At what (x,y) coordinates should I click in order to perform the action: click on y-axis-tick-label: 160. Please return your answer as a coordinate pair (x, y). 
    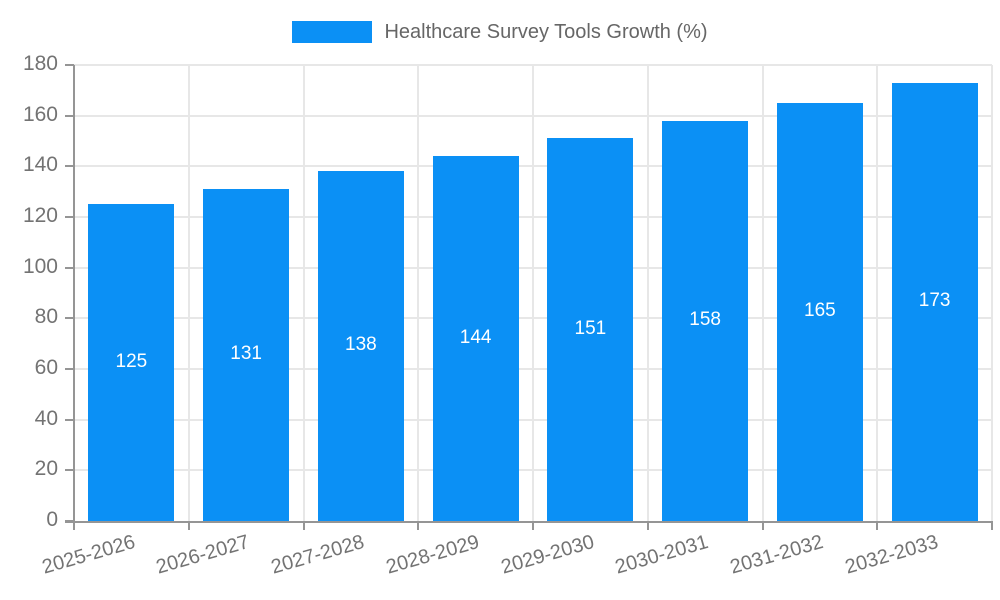
    Looking at the image, I should click on (40, 114).